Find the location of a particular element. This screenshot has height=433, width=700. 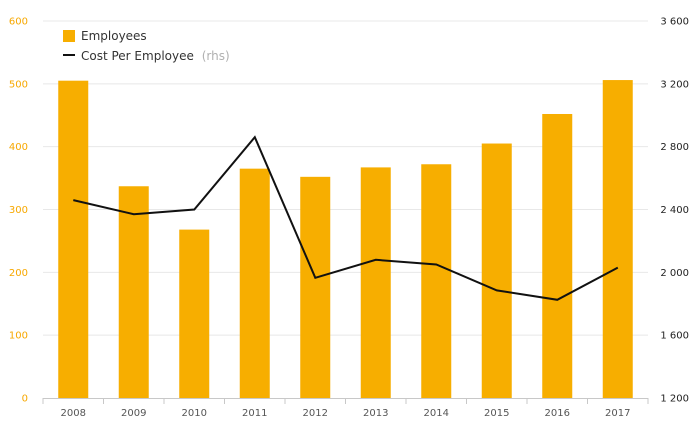

left-axis-tick-label: 100 is located at coordinates (18, 336).